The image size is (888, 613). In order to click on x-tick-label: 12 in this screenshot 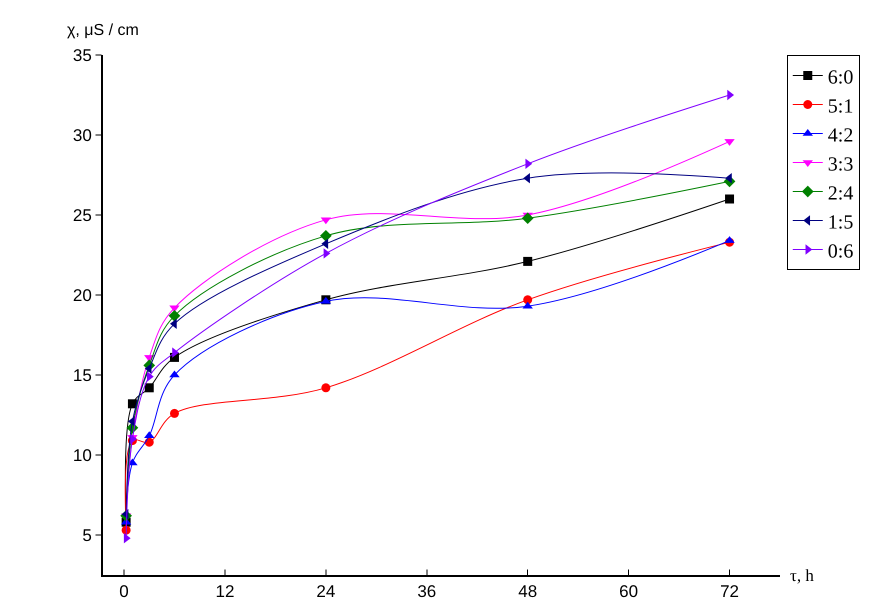, I will do `click(224, 592)`.